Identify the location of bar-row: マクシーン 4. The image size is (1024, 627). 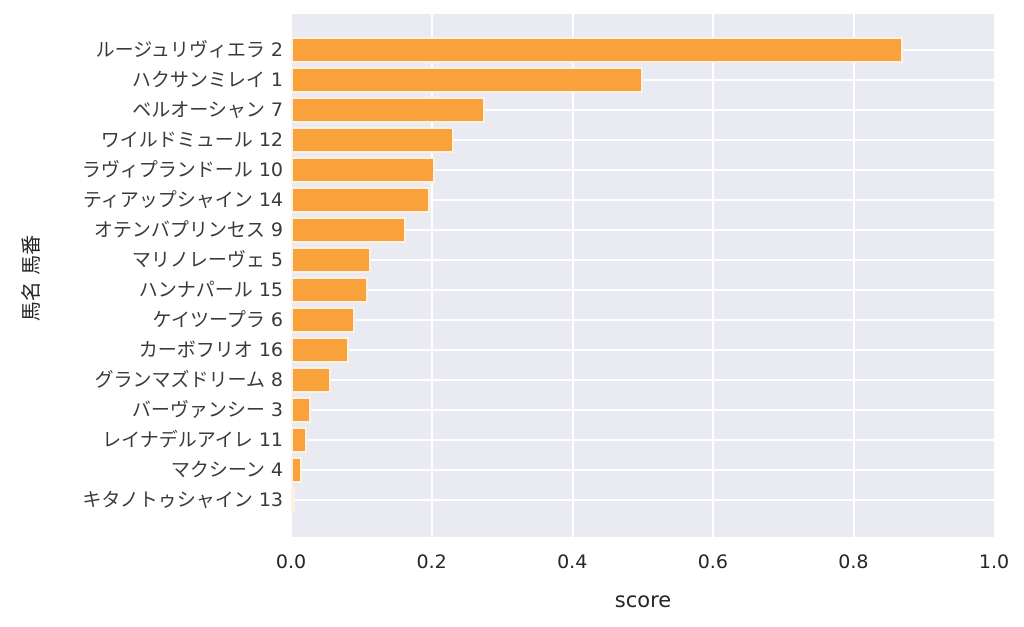
(497, 470).